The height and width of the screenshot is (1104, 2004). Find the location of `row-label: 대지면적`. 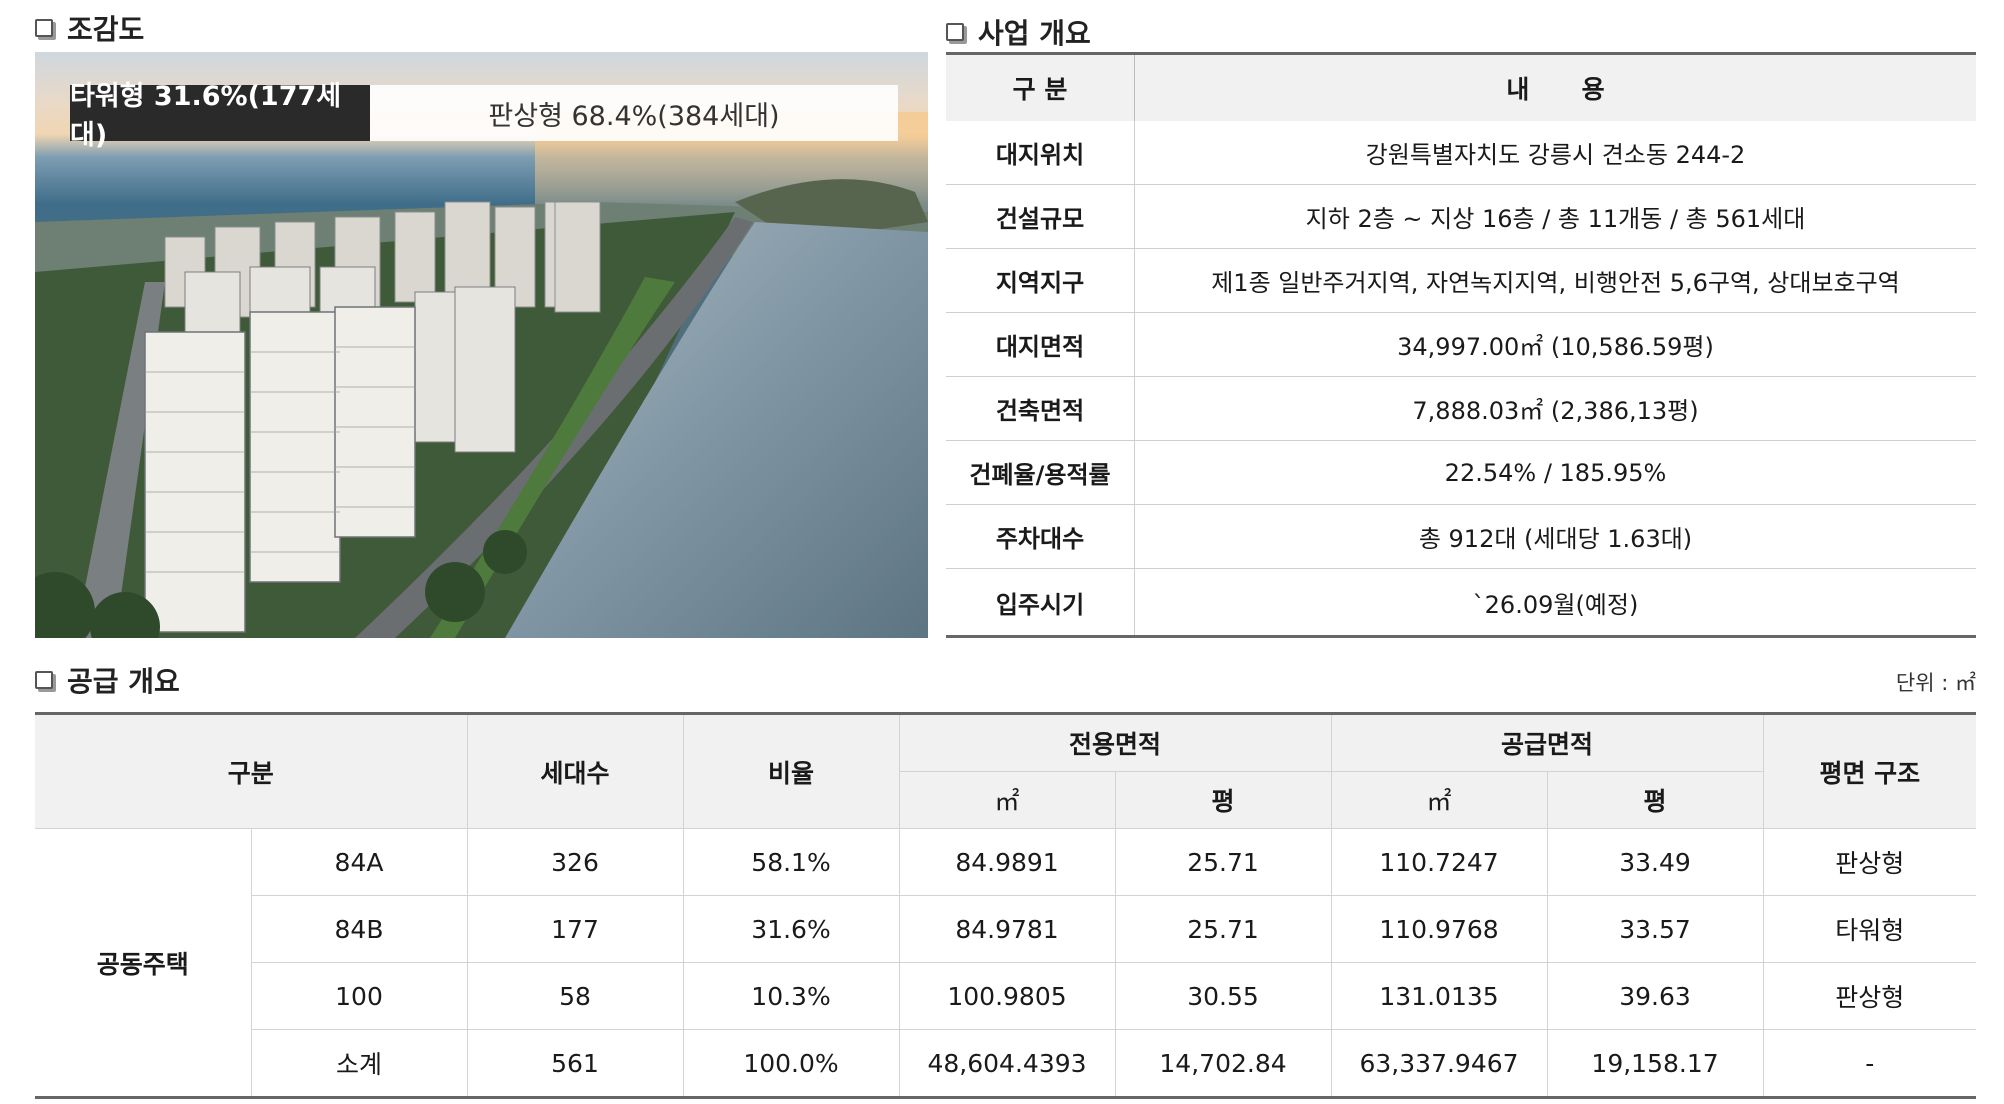

row-label: 대지면적 is located at coordinates (1040, 344).